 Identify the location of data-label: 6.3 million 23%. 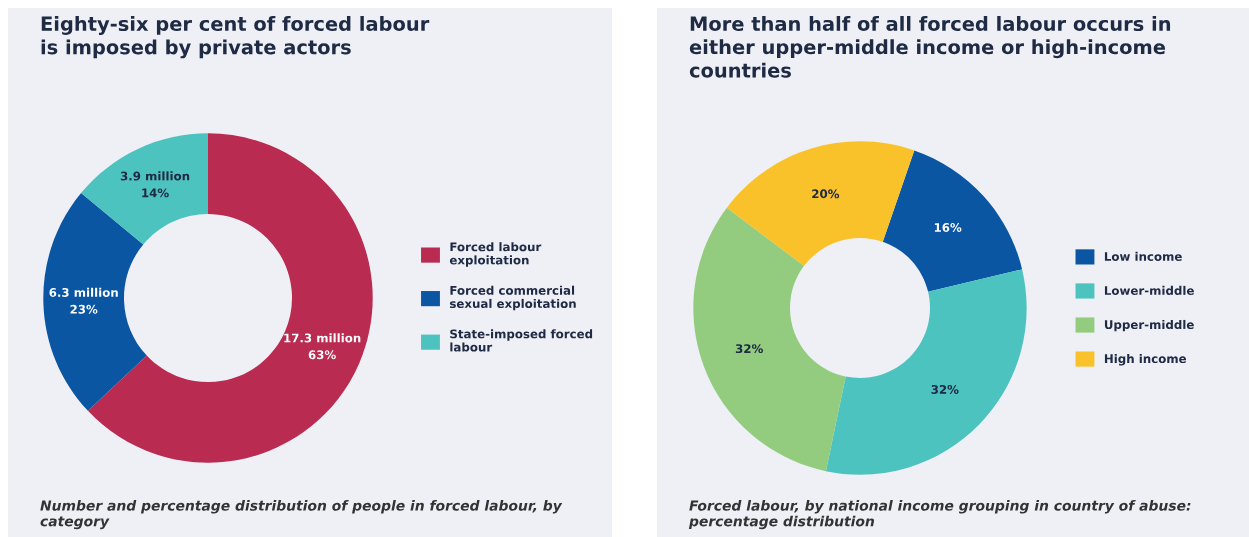
(83, 300).